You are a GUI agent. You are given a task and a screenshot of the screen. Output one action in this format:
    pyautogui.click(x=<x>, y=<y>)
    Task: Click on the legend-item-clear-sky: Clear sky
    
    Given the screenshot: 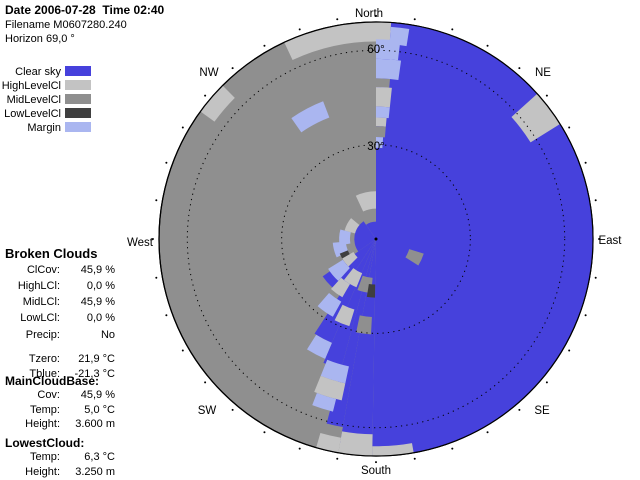 What is the action you would take?
    pyautogui.click(x=47, y=72)
    